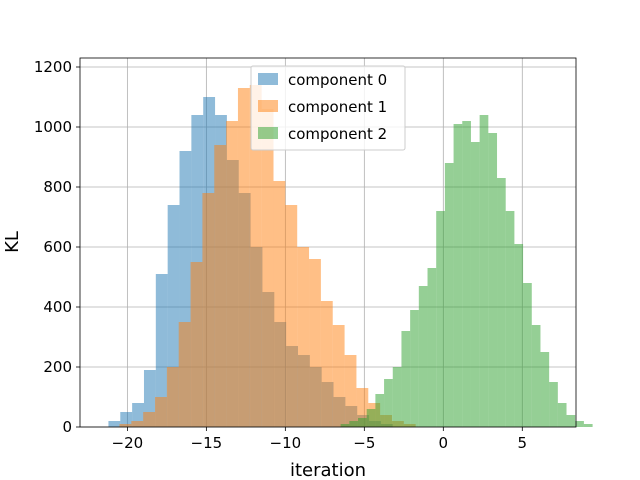 This screenshot has width=640, height=480. Describe the element at coordinates (57, 367) in the screenshot. I see `y-tick-label: 200` at that location.